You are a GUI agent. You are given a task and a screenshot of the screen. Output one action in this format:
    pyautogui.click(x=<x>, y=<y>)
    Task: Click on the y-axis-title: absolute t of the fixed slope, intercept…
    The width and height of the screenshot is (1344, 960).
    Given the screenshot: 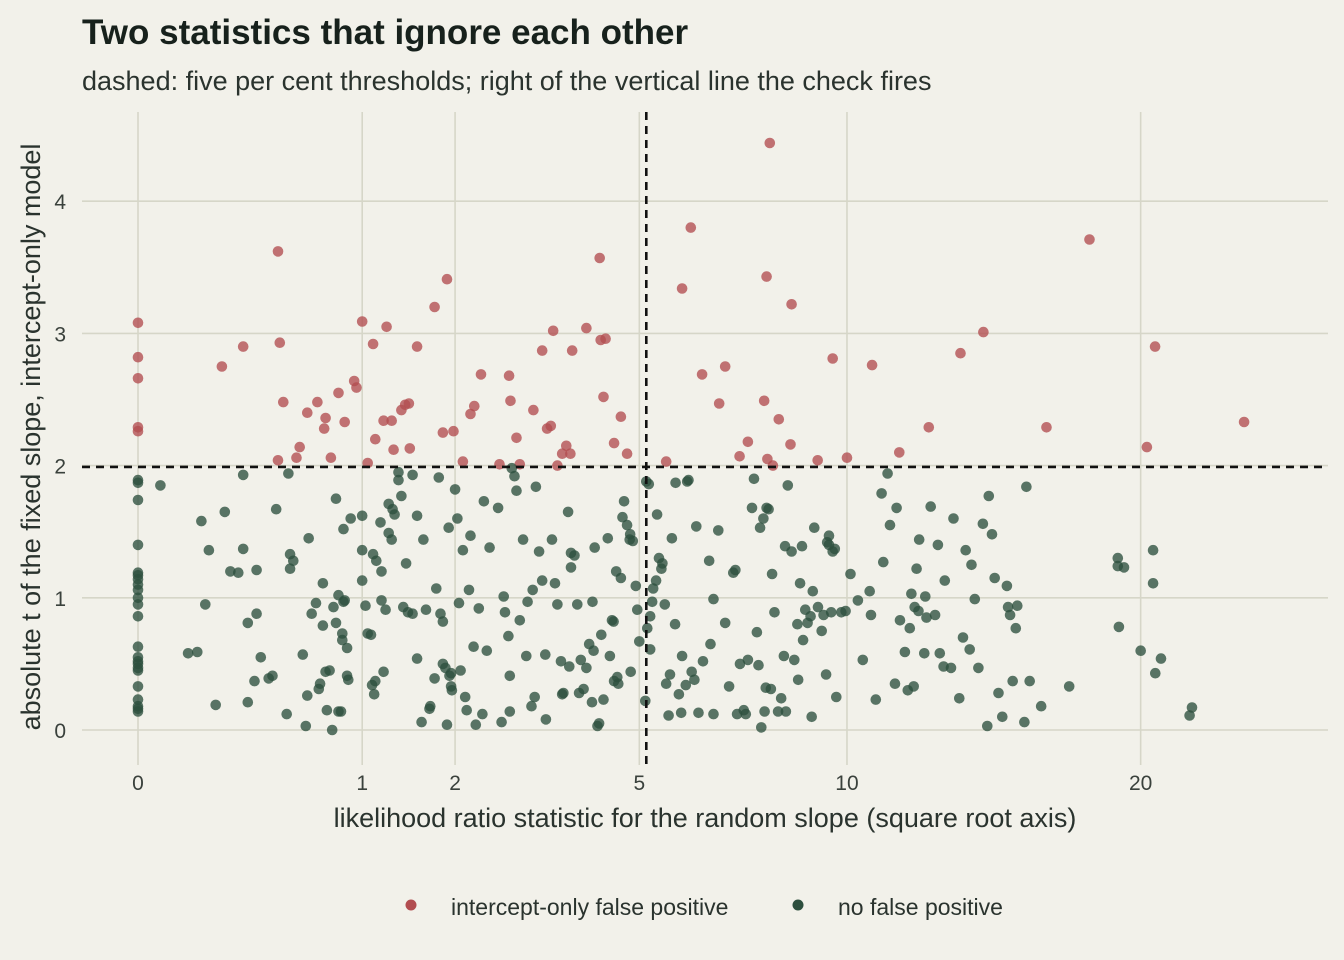 What is the action you would take?
    pyautogui.click(x=31, y=437)
    